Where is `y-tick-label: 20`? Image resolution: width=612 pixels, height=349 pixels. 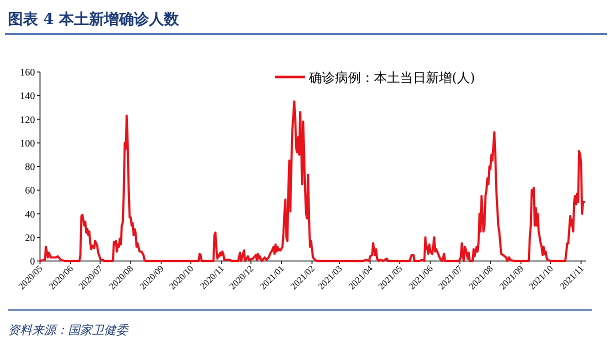
y-tick-label: 20 is located at coordinates (30, 238).